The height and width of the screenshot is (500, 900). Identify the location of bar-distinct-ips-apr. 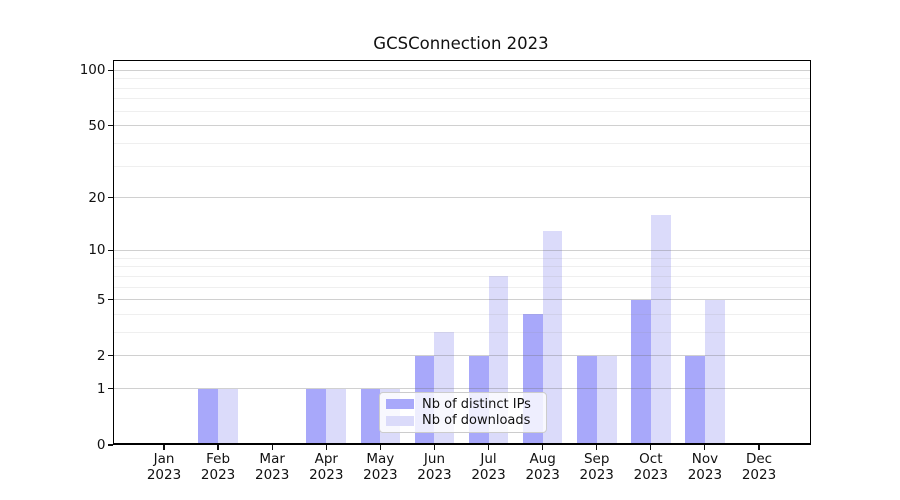
(316, 416).